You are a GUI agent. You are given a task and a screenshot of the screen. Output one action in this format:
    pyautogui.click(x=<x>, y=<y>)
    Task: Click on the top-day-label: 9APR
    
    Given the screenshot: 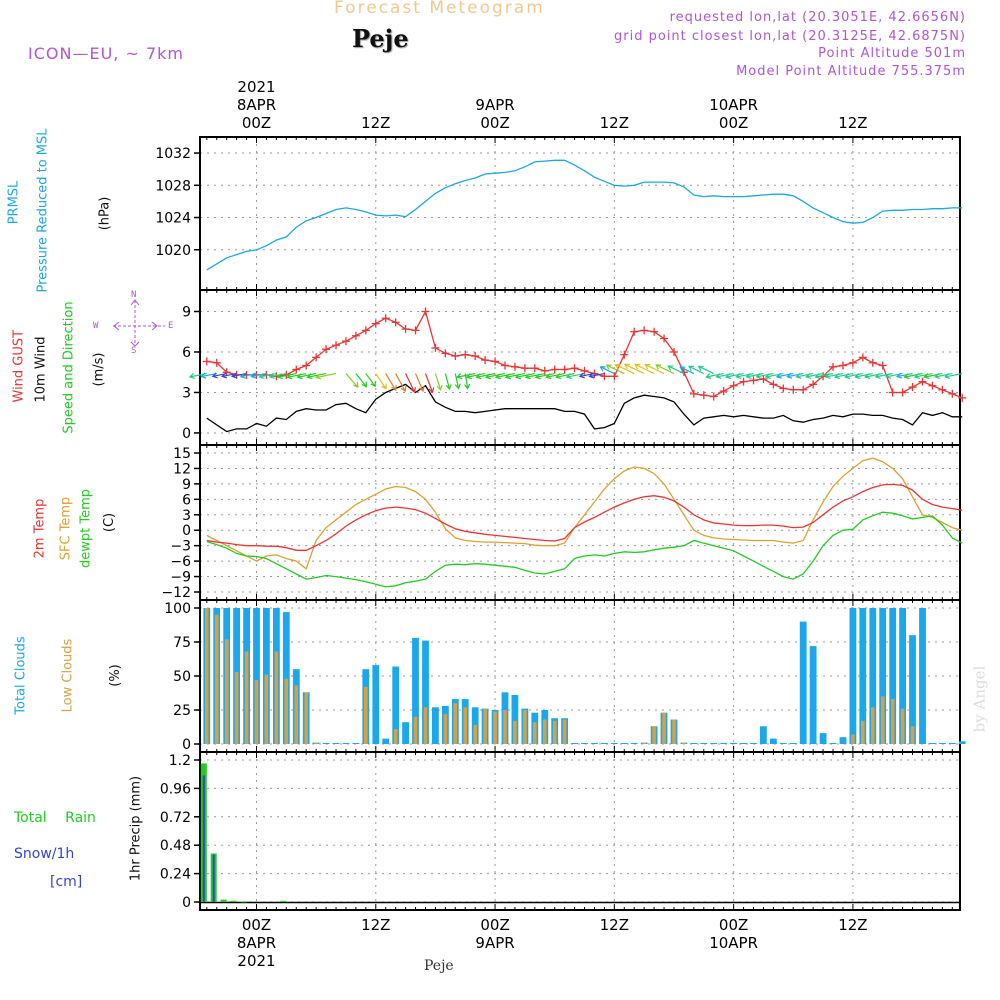 What is the action you would take?
    pyautogui.click(x=494, y=105)
    